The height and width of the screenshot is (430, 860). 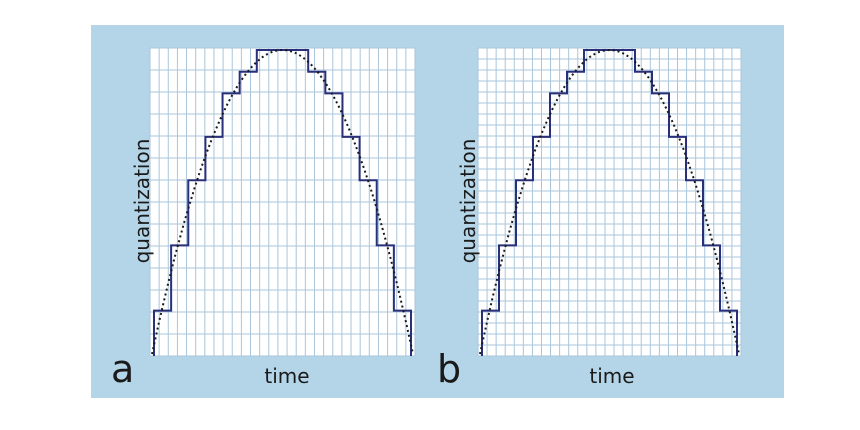 I want to click on panel-a-letter: a, so click(x=123, y=369).